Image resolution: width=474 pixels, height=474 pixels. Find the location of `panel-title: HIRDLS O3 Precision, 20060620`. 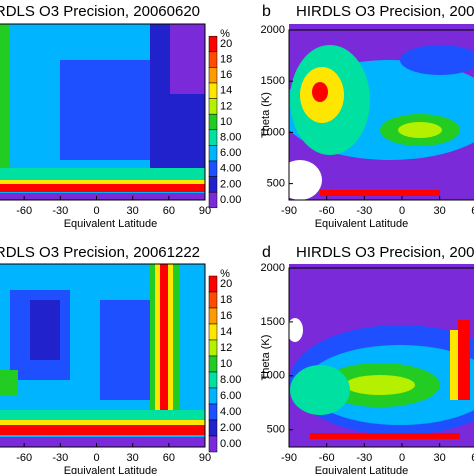

panel-title: HIRDLS O3 Precision, 20060620 is located at coordinates (385, 11).